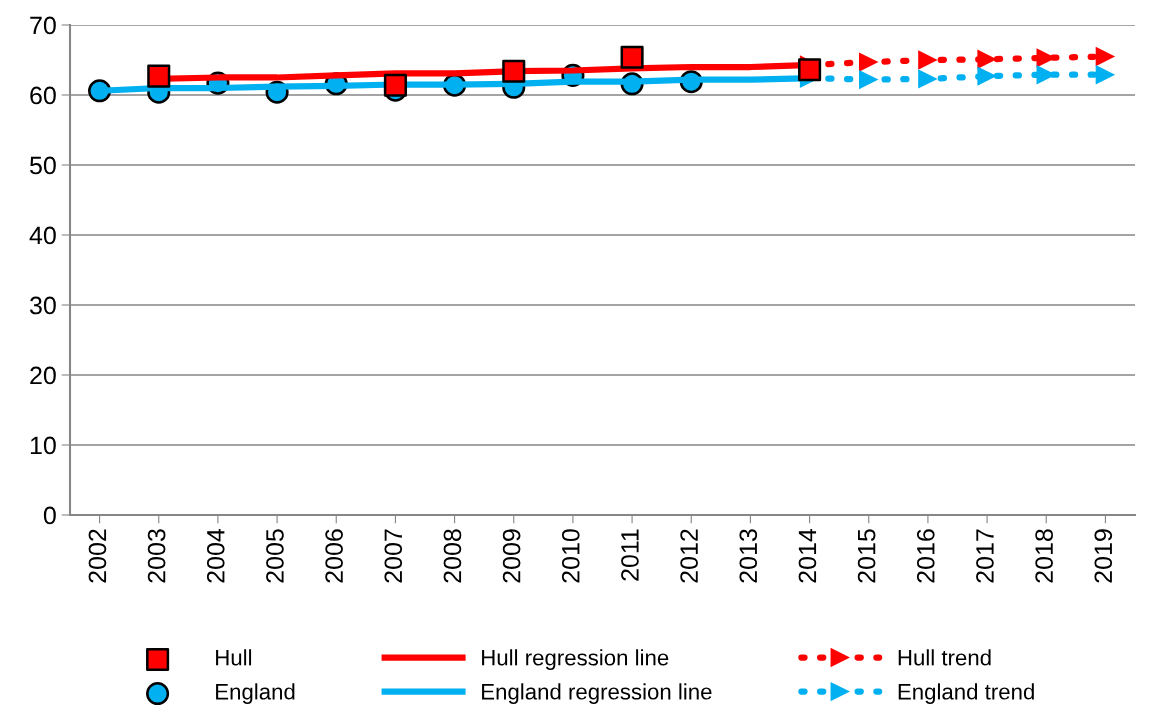 The image size is (1154, 724). What do you see at coordinates (597, 693) in the screenshot?
I see `legend-label: England regression line` at bounding box center [597, 693].